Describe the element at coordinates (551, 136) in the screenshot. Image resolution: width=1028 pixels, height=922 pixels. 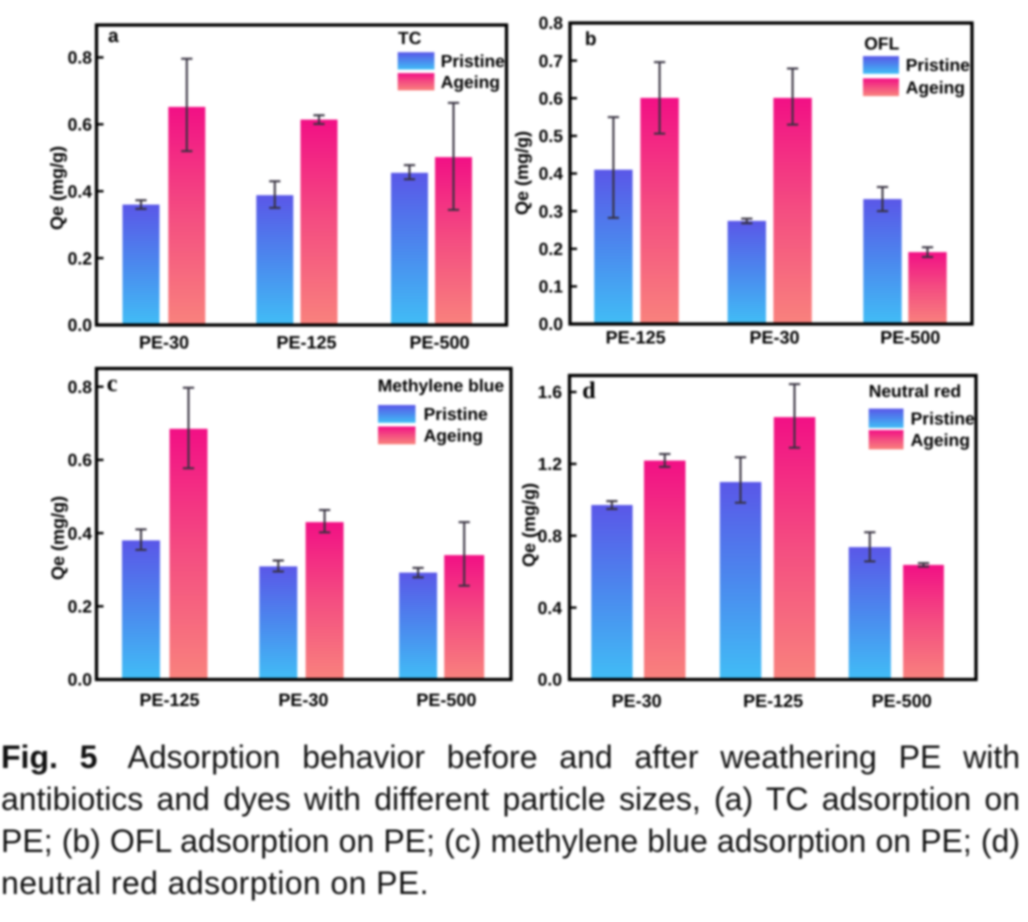
I see `svg-text: 0.5` at that location.